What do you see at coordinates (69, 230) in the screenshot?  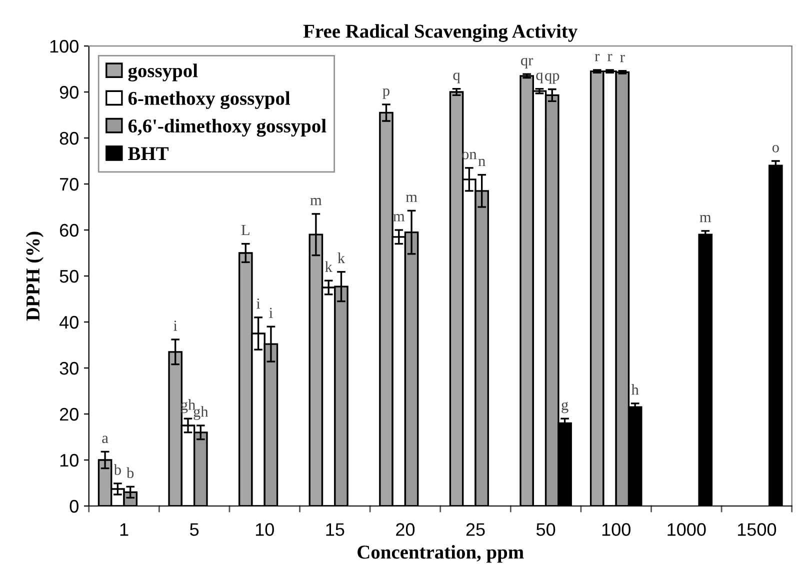 I see `y-tick-label: 60` at bounding box center [69, 230].